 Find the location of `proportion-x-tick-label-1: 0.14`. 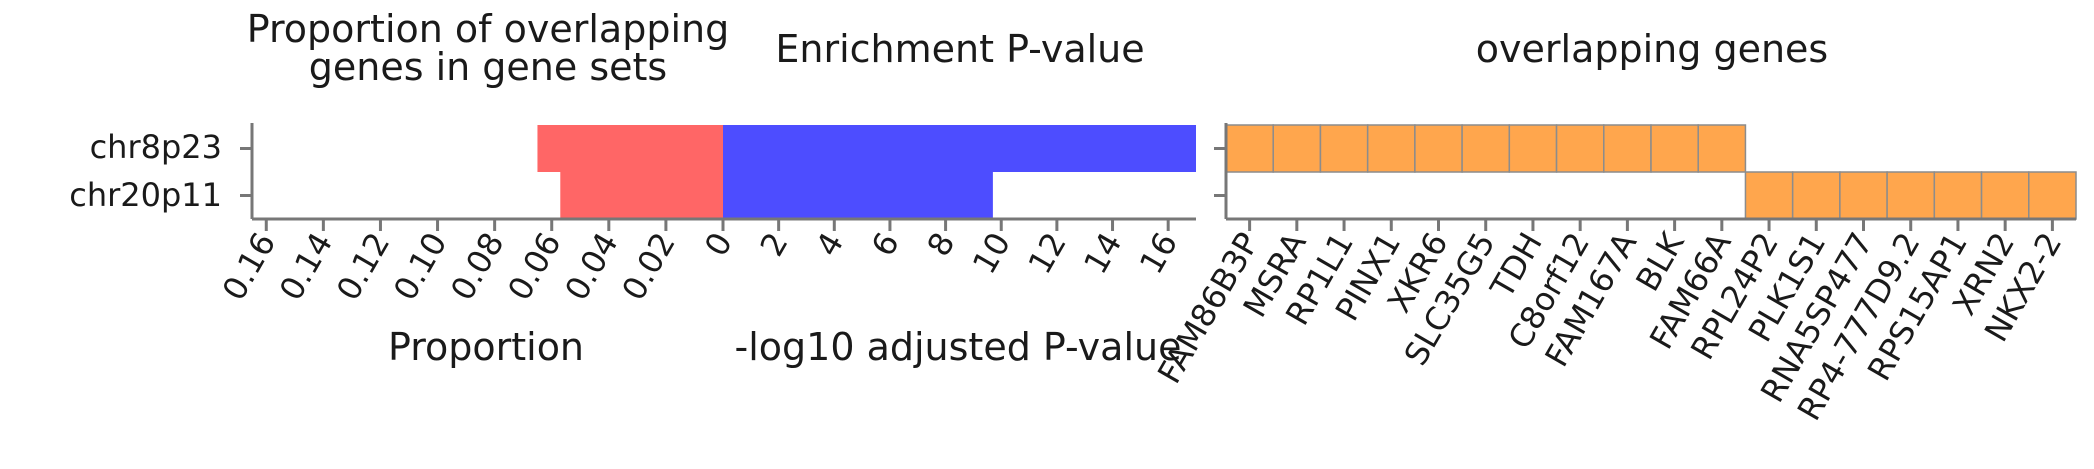

proportion-x-tick-label-1: 0.14 is located at coordinates (306, 266).